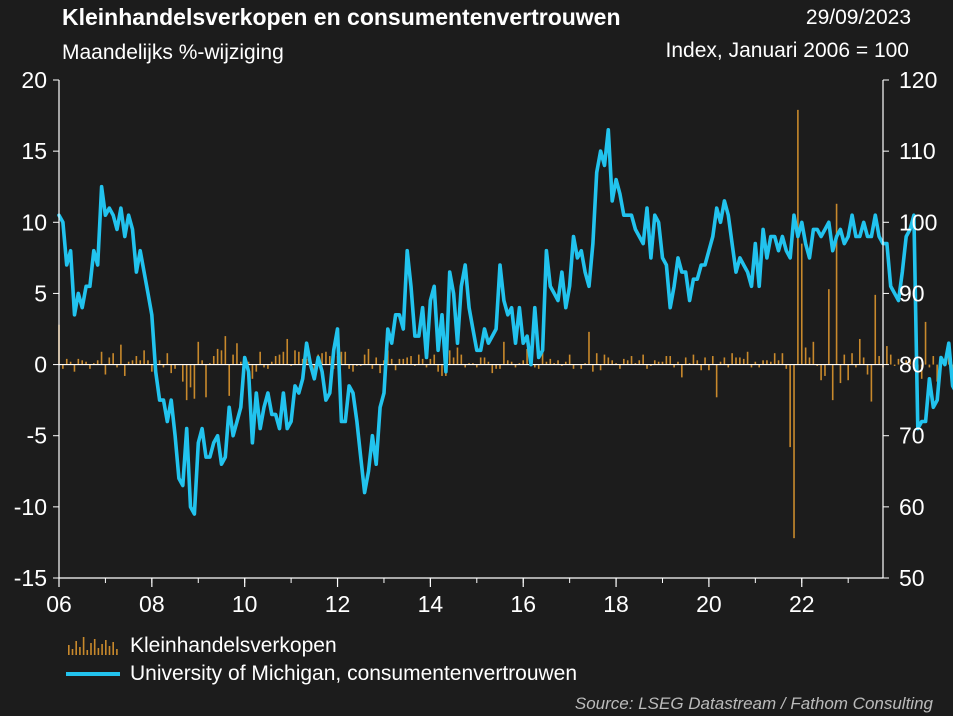  What do you see at coordinates (523, 604) in the screenshot?
I see `x-tick-label: 16` at bounding box center [523, 604].